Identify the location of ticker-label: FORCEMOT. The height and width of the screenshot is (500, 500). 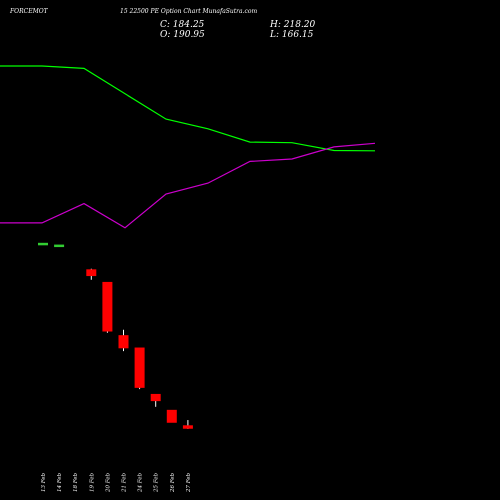
(29, 11).